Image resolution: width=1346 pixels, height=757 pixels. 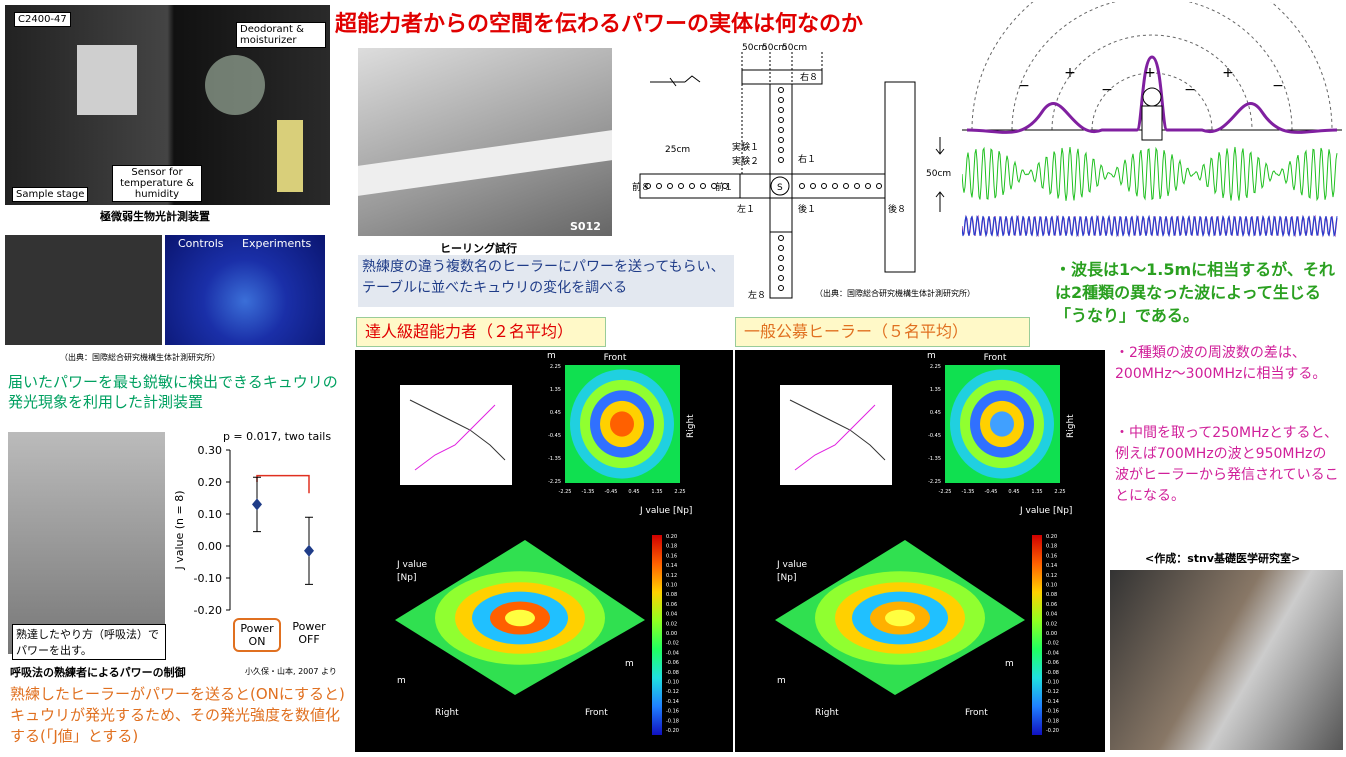 I want to click on diagram-label: 後１, so click(x=807, y=209).